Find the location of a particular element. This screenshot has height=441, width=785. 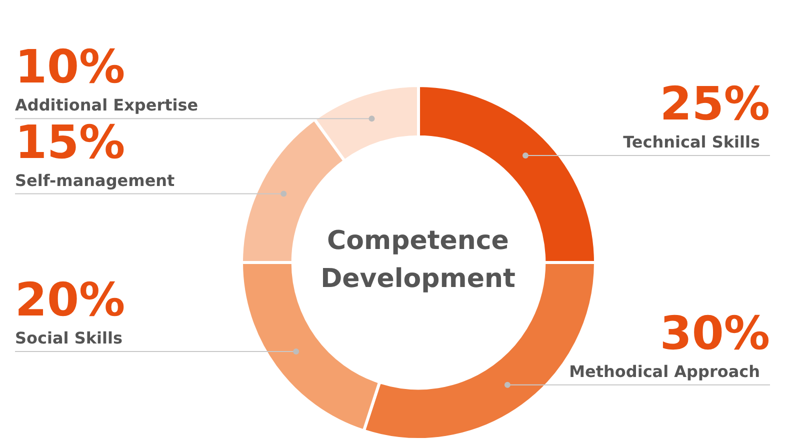

slice-label: Methodical Approach is located at coordinates (664, 371).